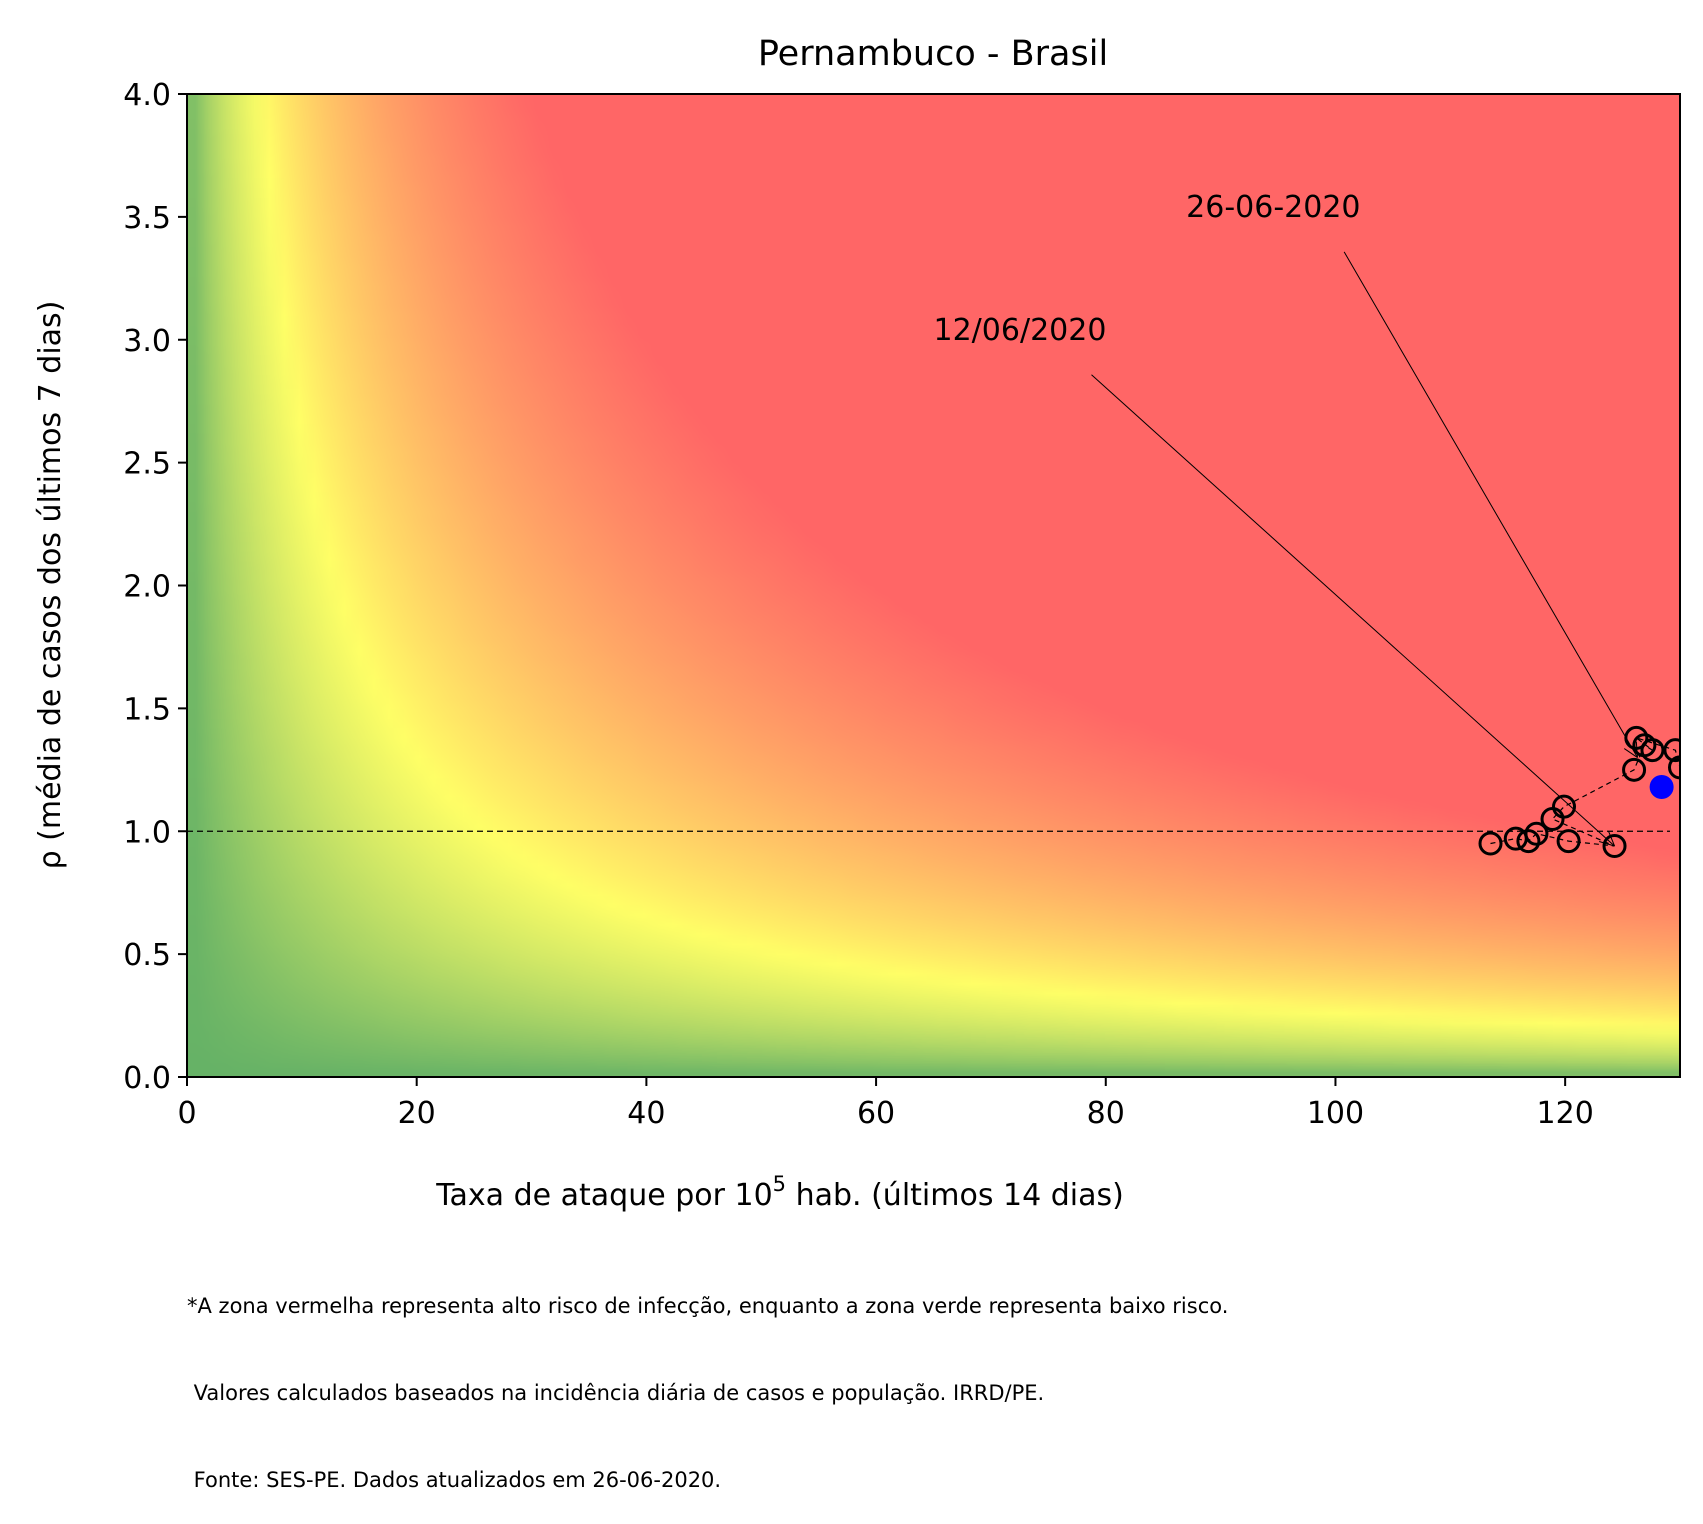 The image size is (1703, 1524). I want to click on x-tick-label: 120, so click(1565, 1113).